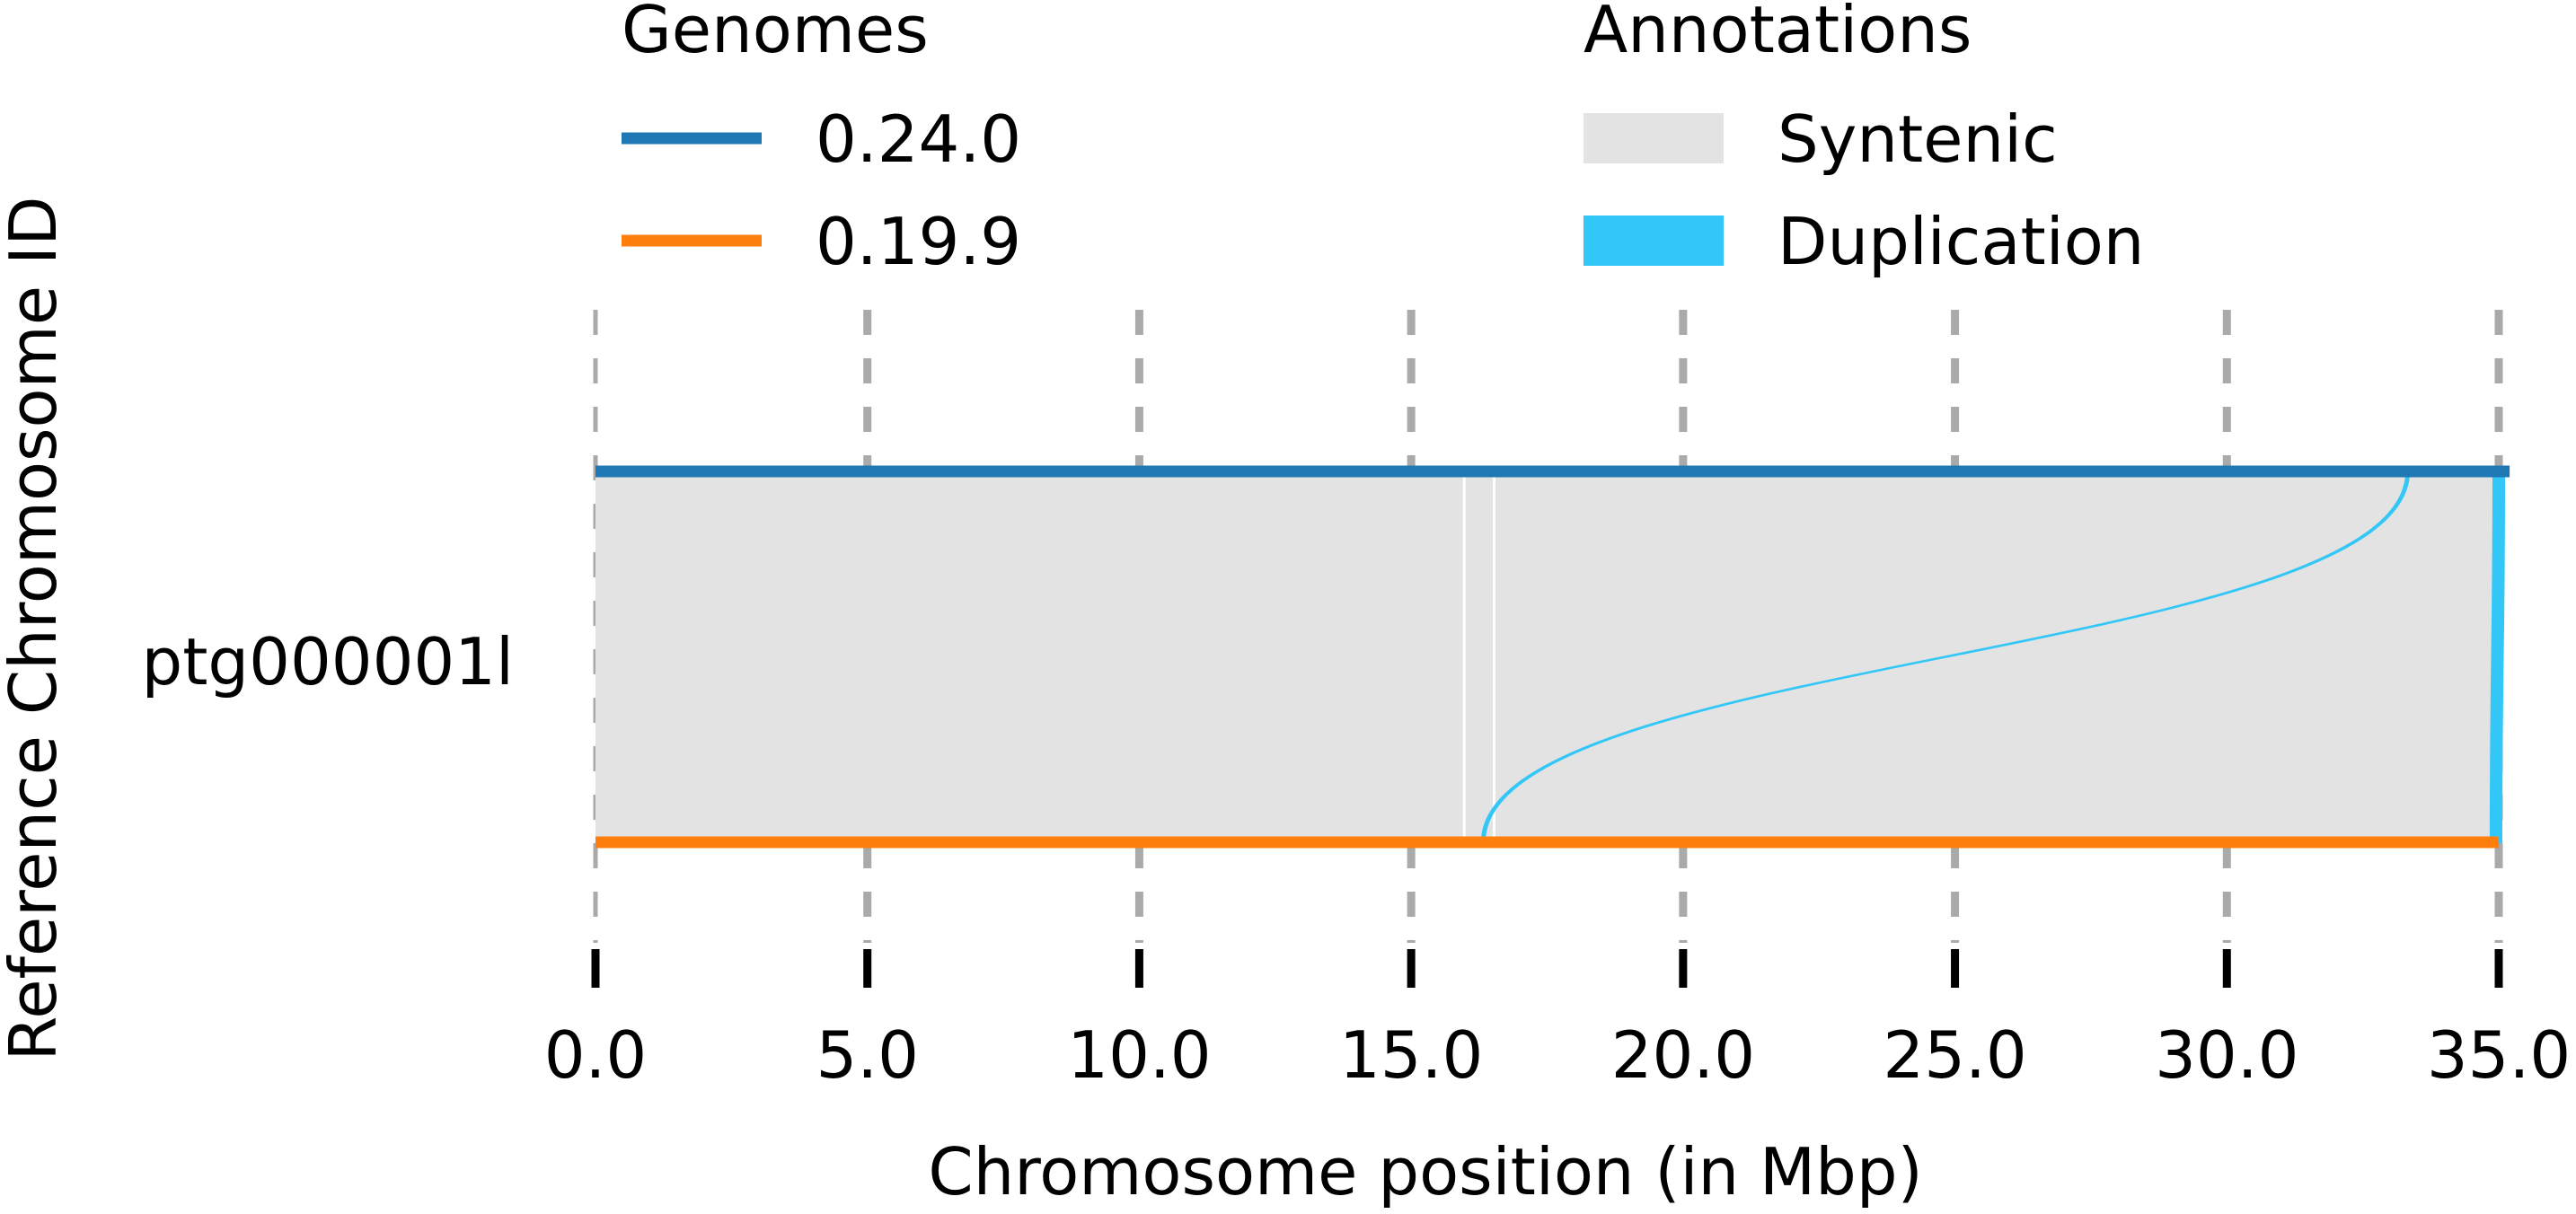  I want to click on legend-swatch-duplication, so click(1654, 241).